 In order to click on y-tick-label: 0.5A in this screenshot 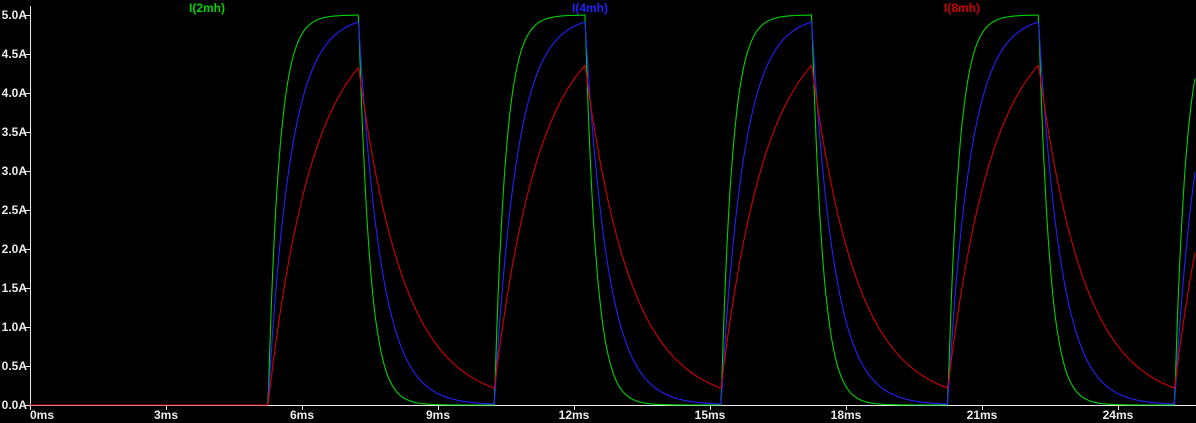, I will do `click(15, 366)`.